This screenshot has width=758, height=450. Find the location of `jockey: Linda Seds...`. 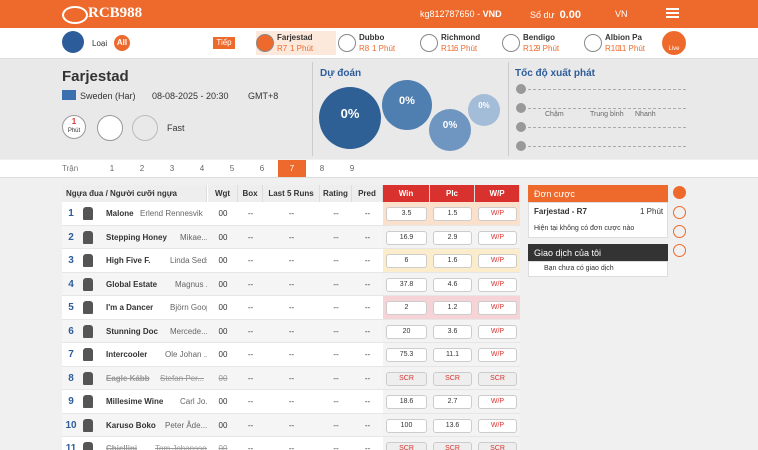

jockey: Linda Seds... is located at coordinates (188, 261).